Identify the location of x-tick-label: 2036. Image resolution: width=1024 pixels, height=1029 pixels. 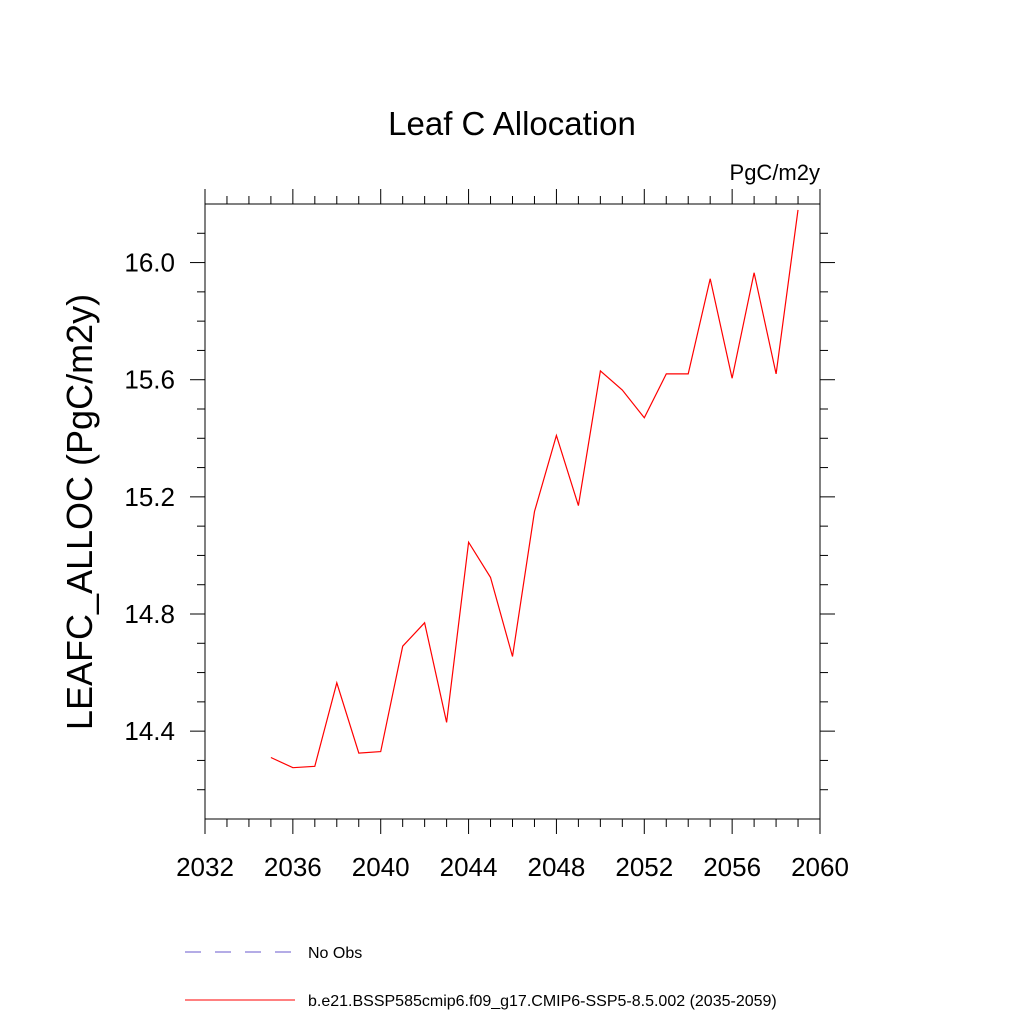
(293, 867).